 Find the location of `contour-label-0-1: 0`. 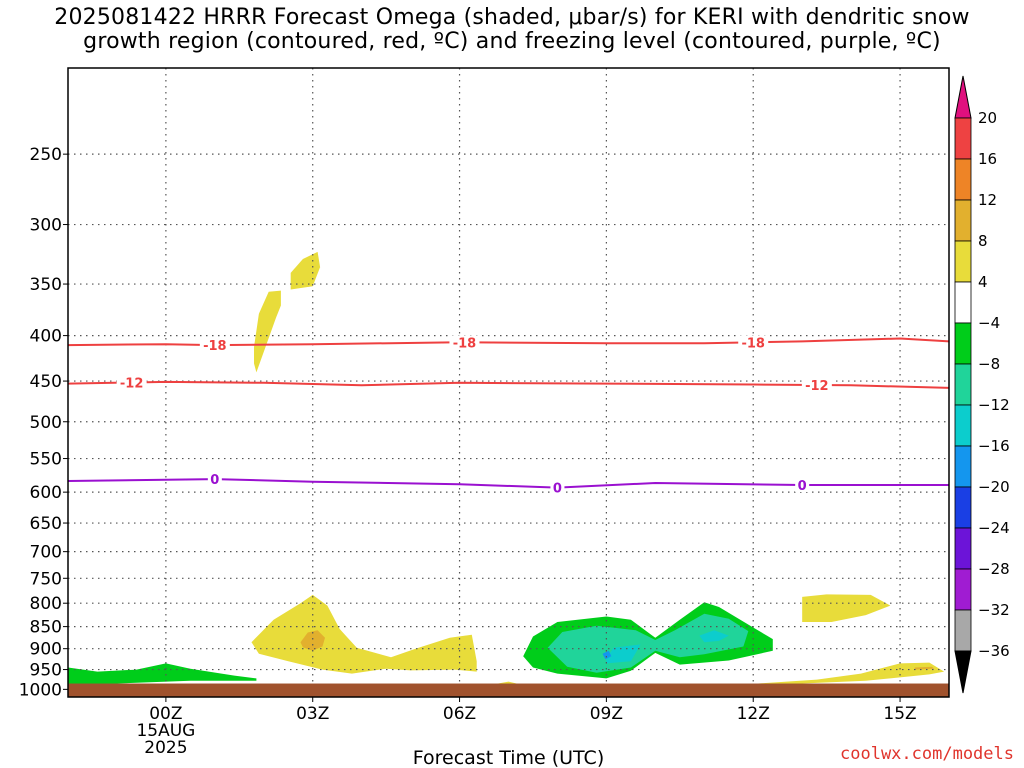

contour-label-0-1: 0 is located at coordinates (557, 489).